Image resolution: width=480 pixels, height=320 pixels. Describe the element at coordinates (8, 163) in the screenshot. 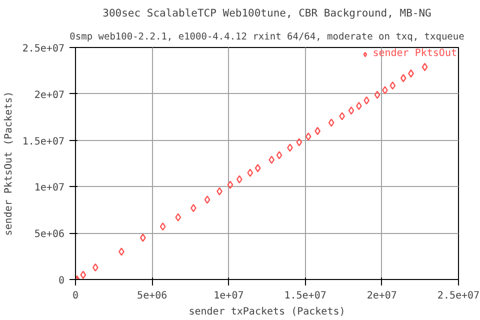

I see `y-axis-title: sender PktsOut (Packets)` at that location.